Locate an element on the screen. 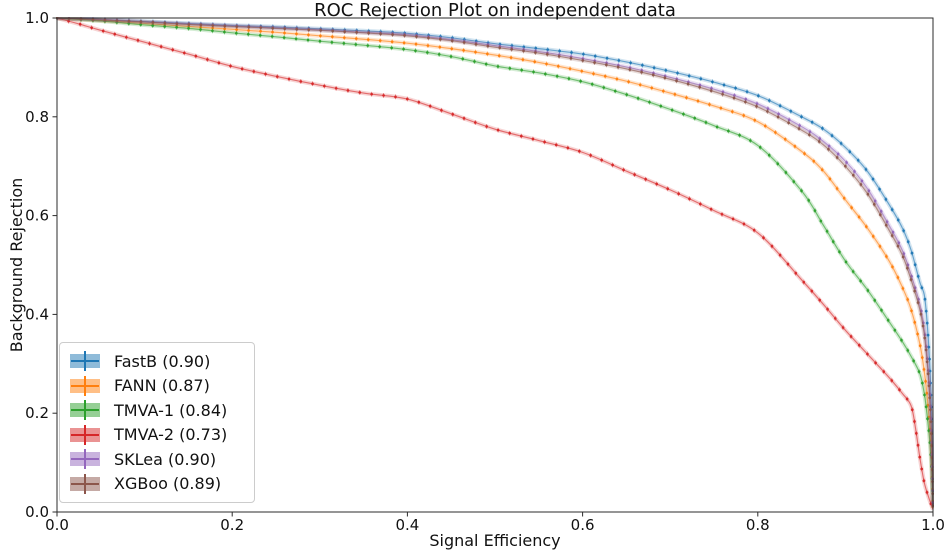 Image resolution: width=948 pixels, height=552 pixels. x-tick-label: 0.6 is located at coordinates (583, 525).